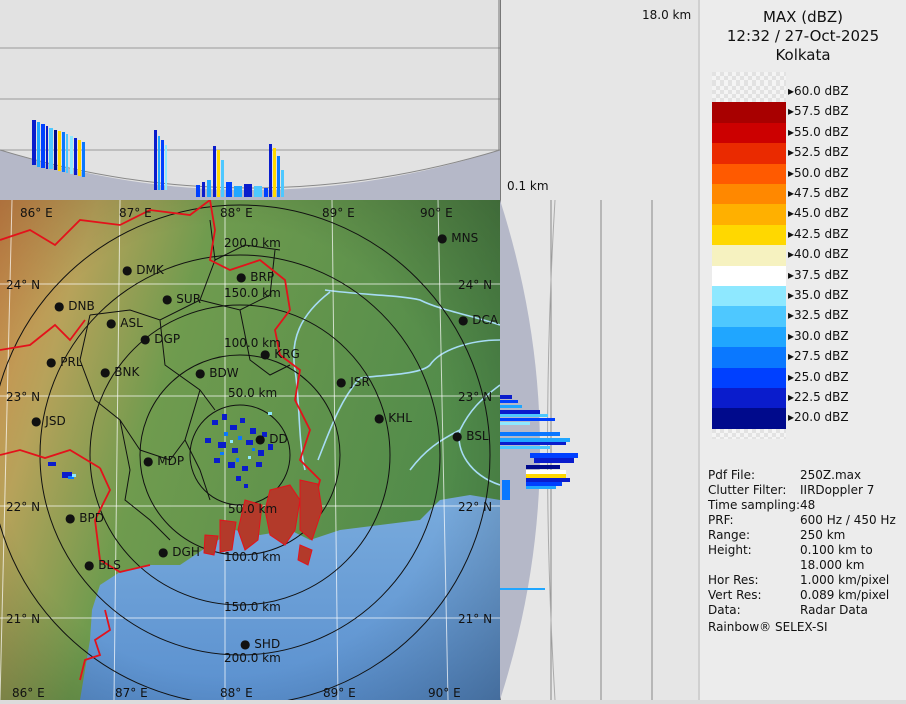 Image resolution: width=906 pixels, height=704 pixels. I want to click on info-key: PRF:, so click(721, 520).